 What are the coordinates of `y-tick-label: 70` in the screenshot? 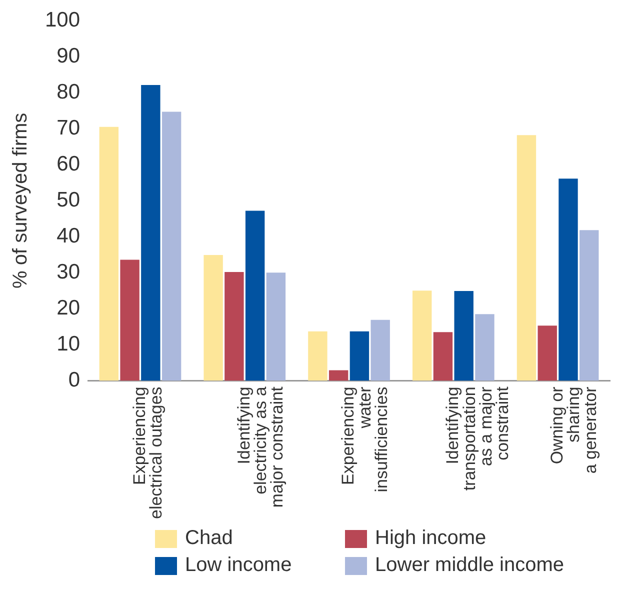 It's located at (68, 128).